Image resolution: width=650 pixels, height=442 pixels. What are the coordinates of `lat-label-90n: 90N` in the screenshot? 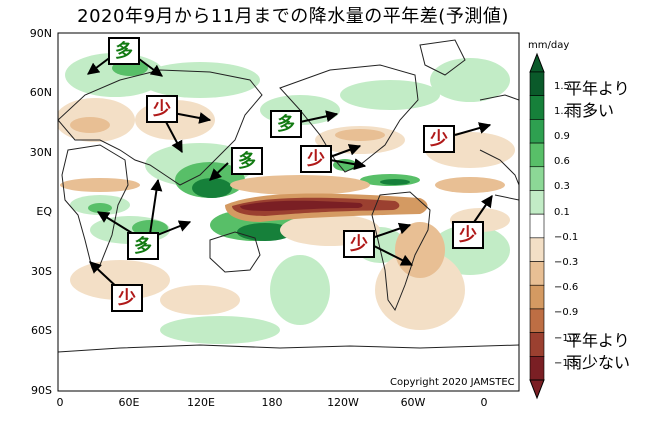 It's located at (40, 33).